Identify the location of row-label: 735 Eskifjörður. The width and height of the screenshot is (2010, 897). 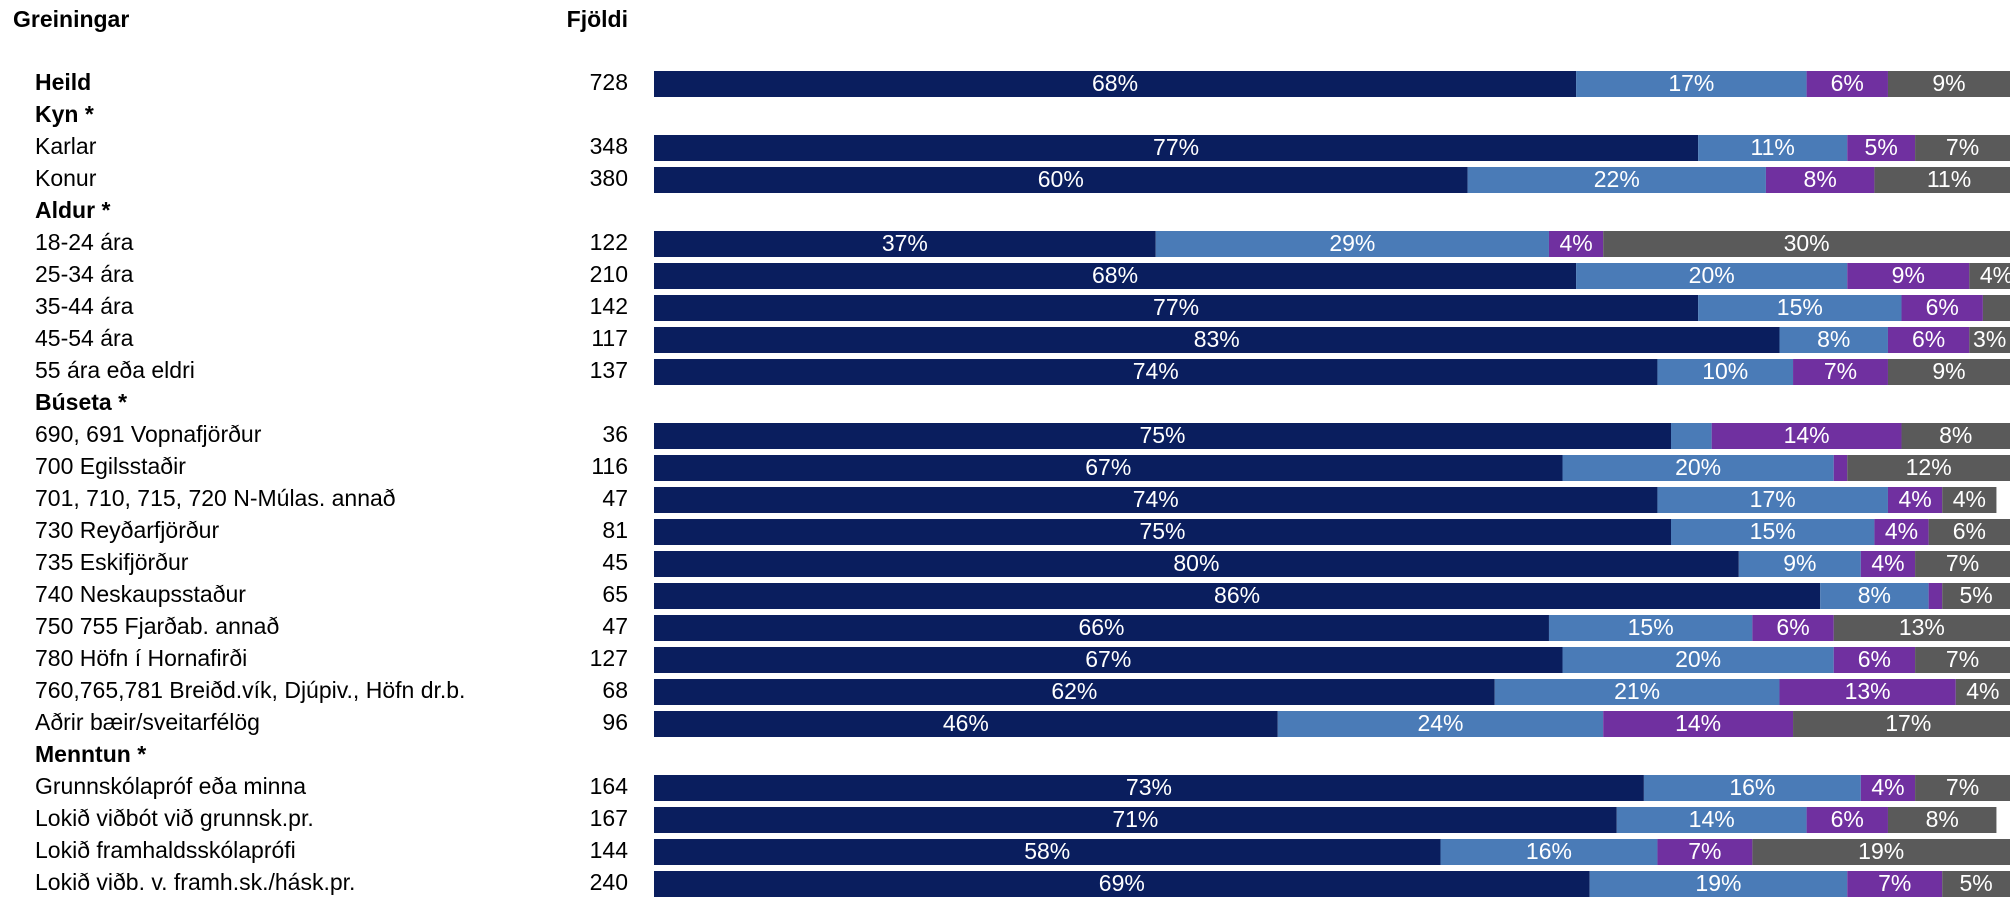
(112, 562).